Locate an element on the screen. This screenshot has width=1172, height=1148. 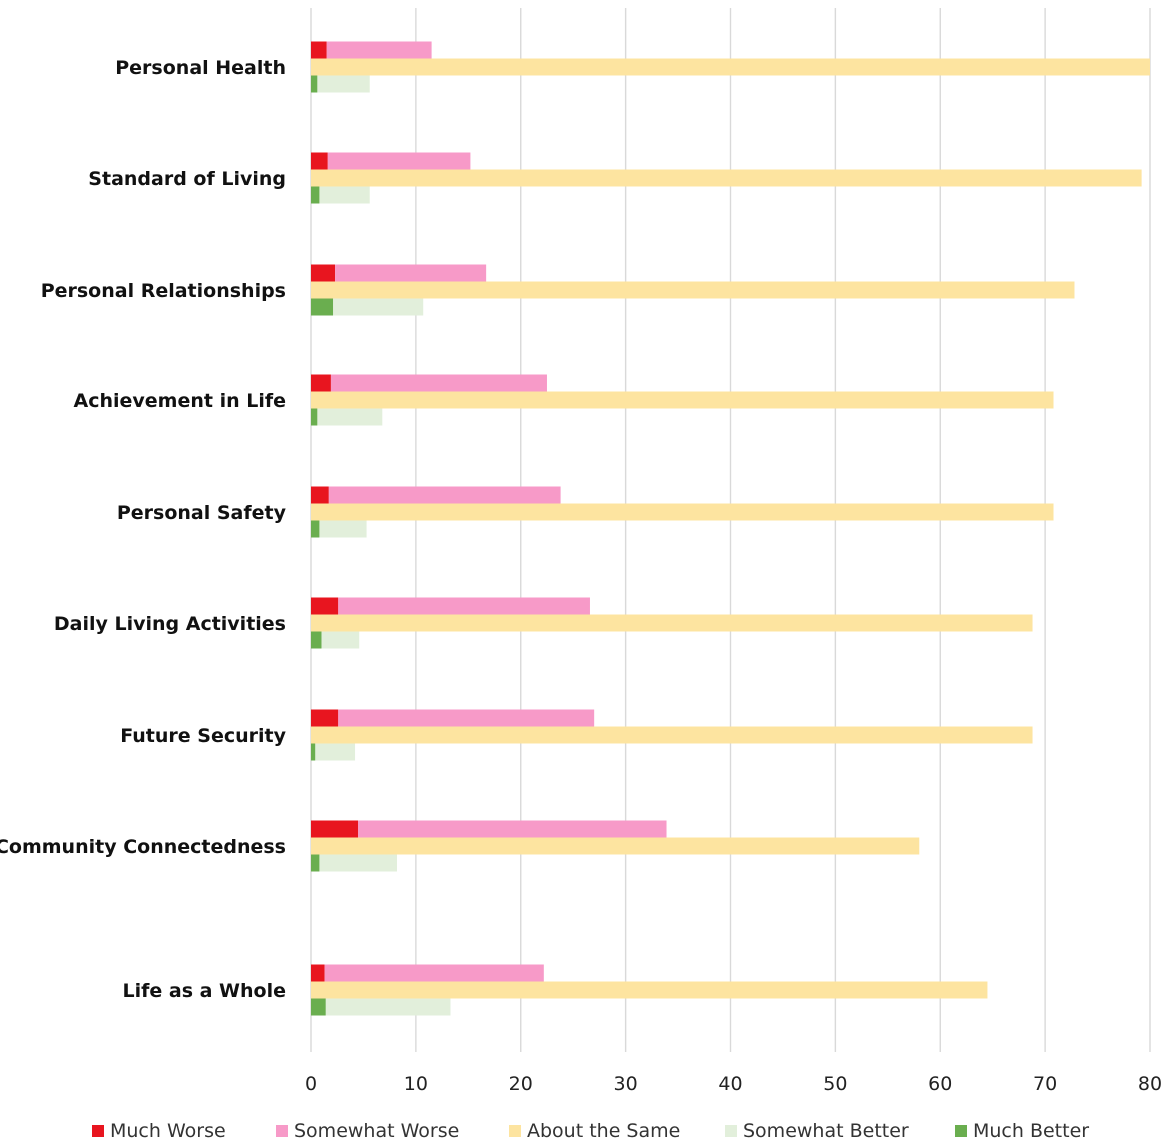
bar-much-better-standard-of-living is located at coordinates (315, 195).